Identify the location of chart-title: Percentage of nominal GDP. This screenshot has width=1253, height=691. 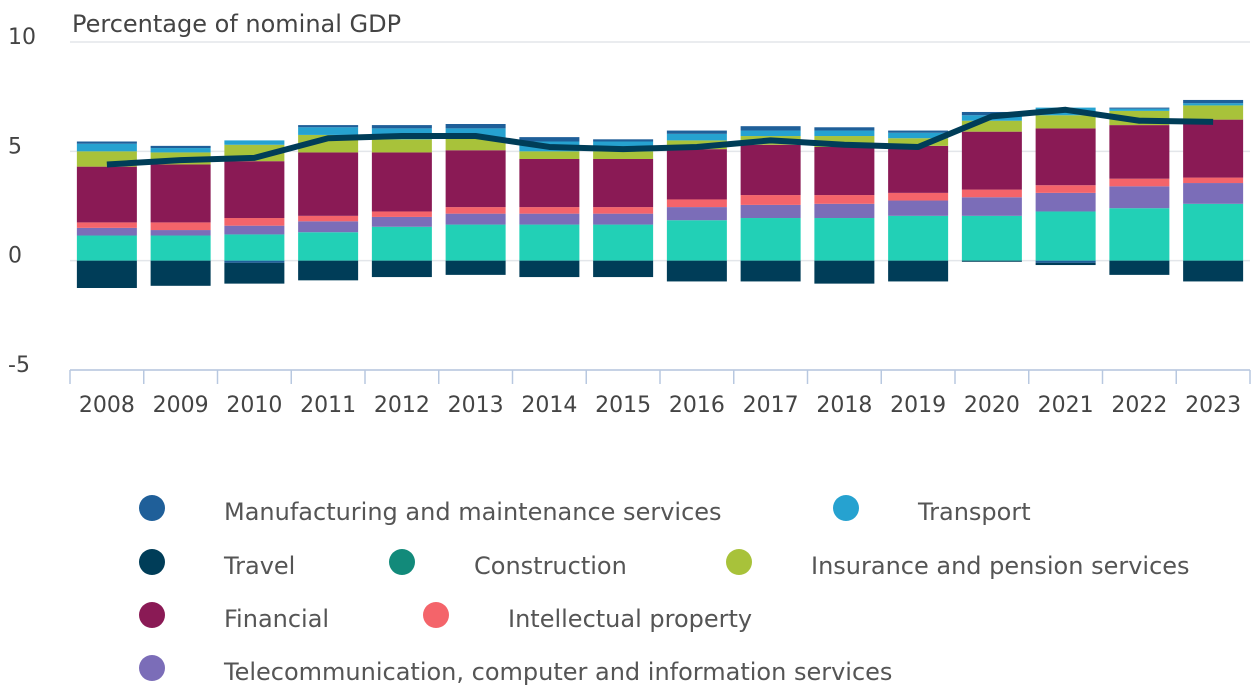
(236, 24).